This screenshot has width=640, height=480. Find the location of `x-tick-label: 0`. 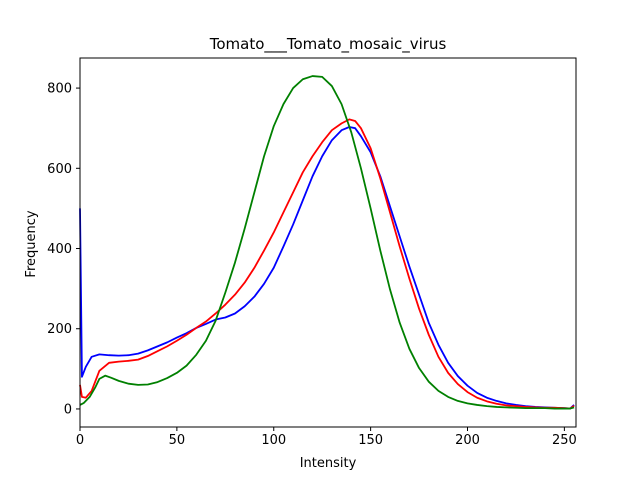

x-tick-label: 0 is located at coordinates (80, 440).